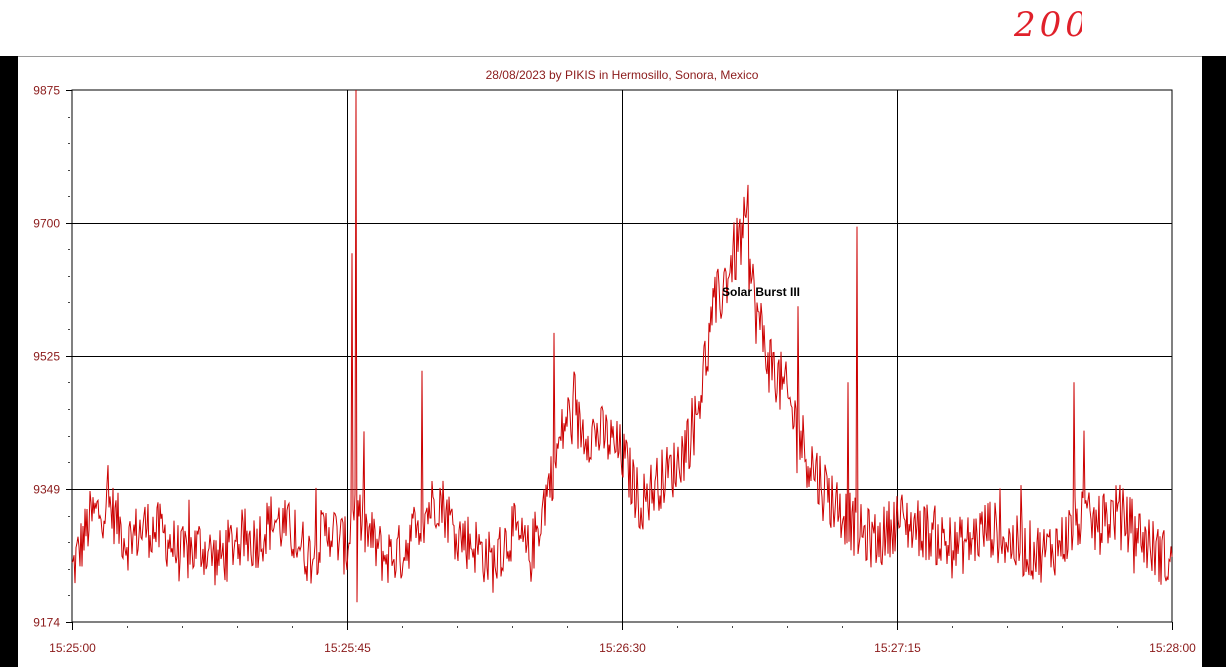 This screenshot has height=668, width=1226. I want to click on window-right-border, so click(1214, 361).